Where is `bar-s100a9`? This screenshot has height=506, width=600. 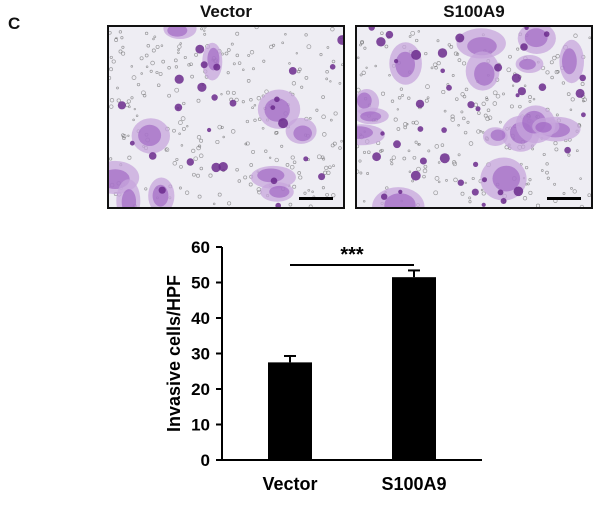 bar-s100a9 is located at coordinates (414, 368).